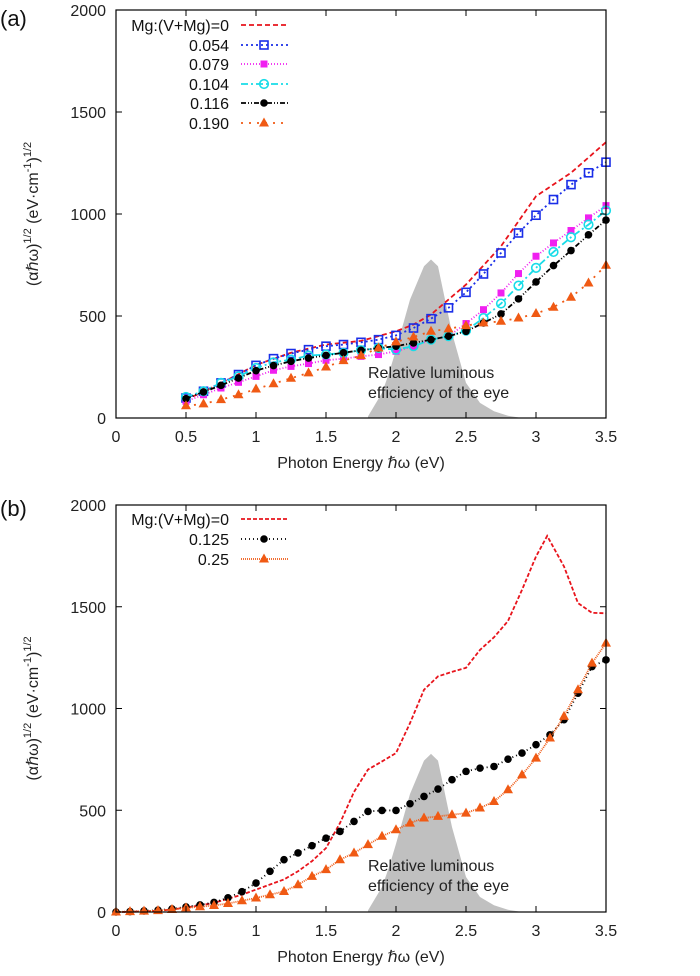 The height and width of the screenshot is (976, 700). Describe the element at coordinates (431, 866) in the screenshot. I see `annotation-text: Relative luminous` at that location.